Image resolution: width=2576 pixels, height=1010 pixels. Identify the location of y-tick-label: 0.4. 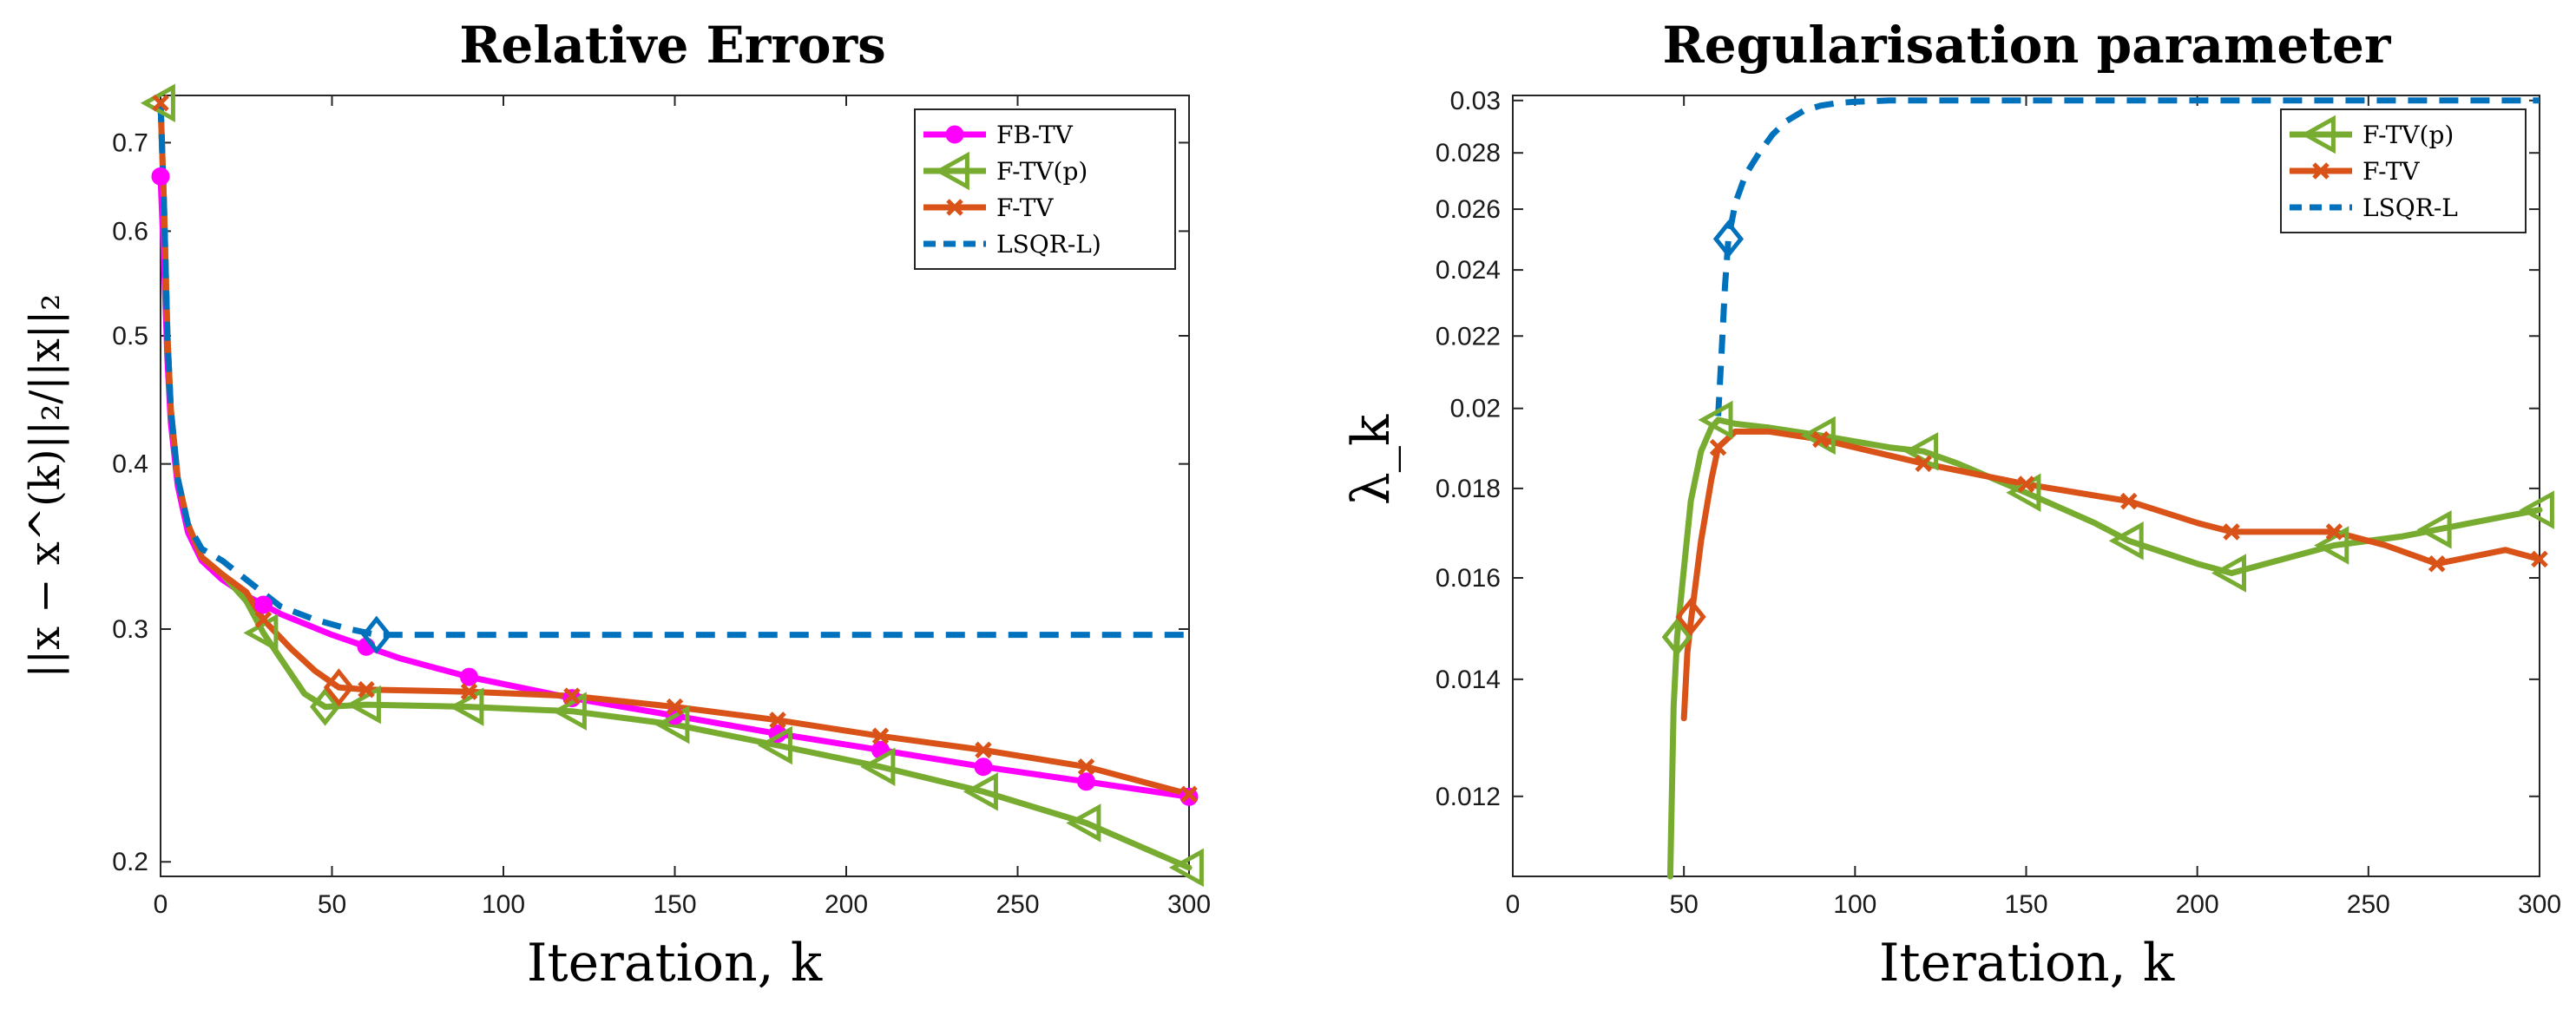
(130, 464).